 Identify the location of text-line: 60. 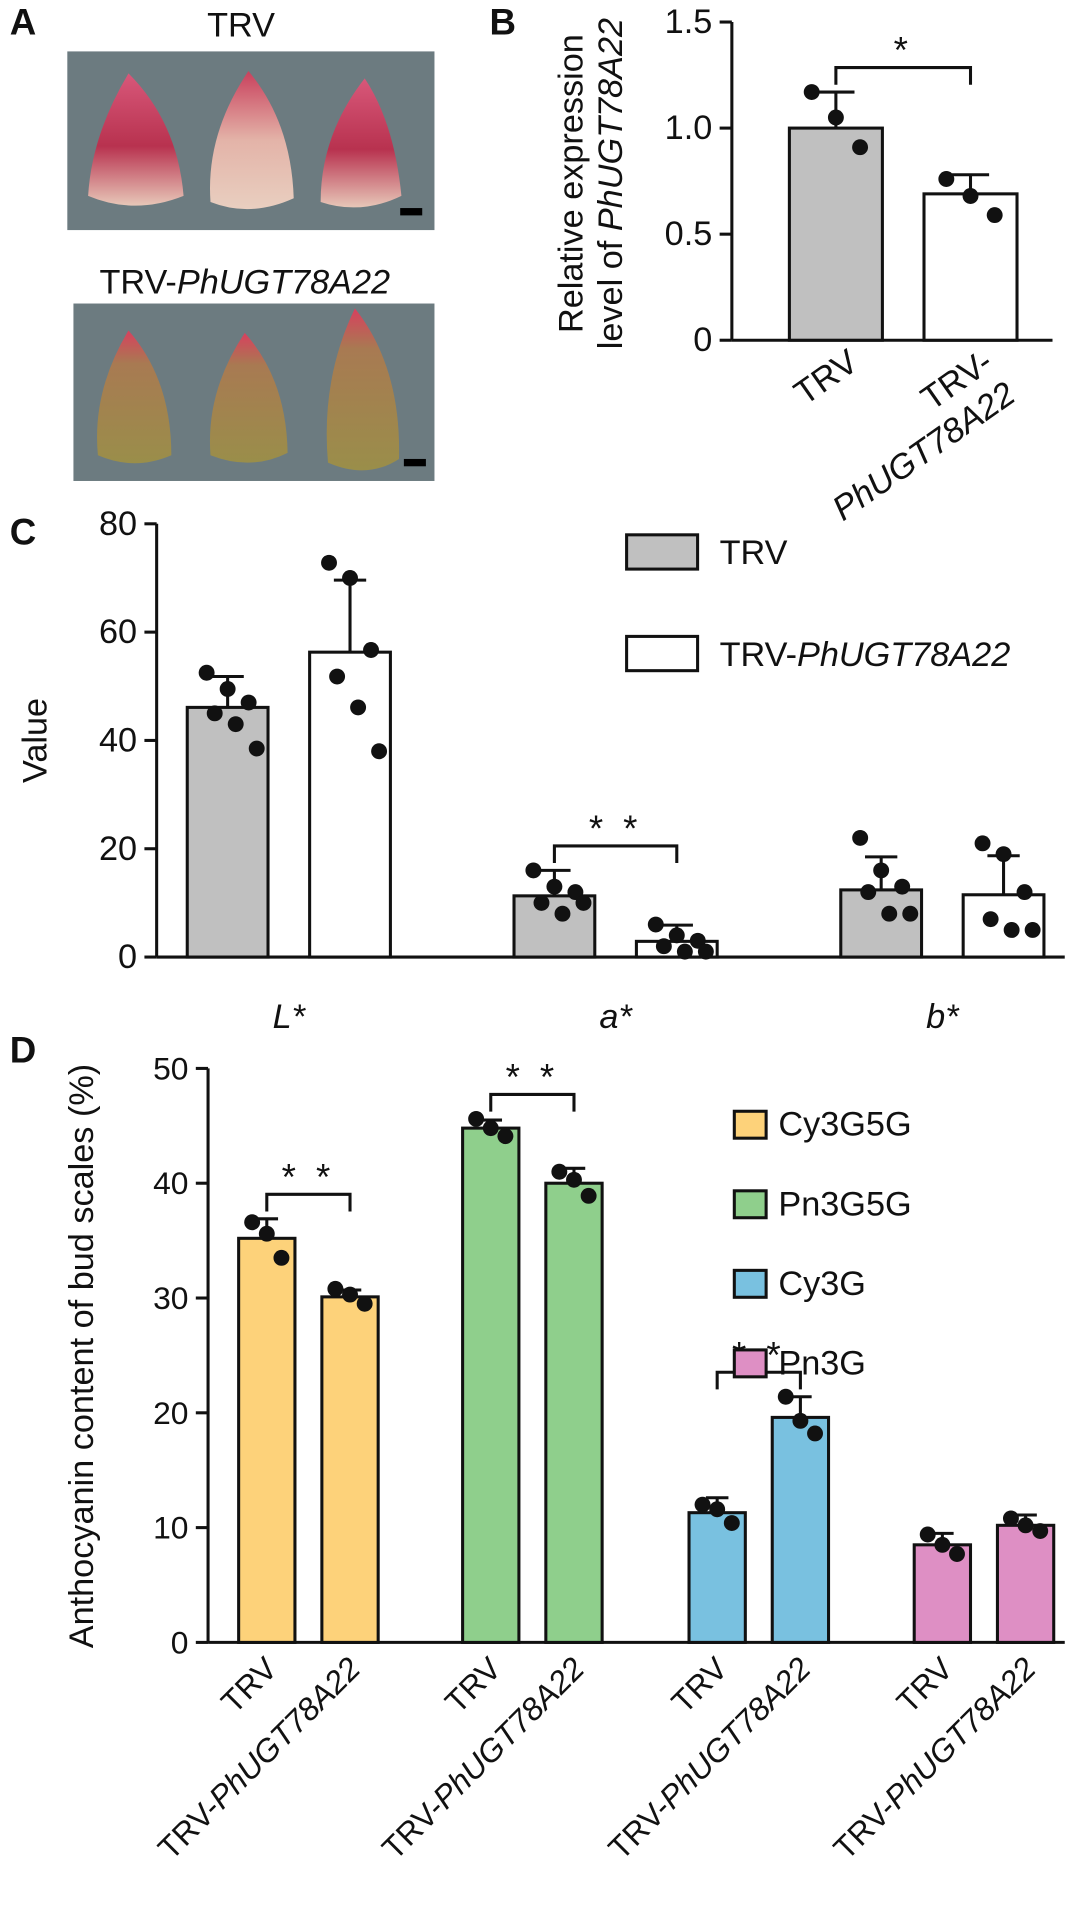
(118, 632).